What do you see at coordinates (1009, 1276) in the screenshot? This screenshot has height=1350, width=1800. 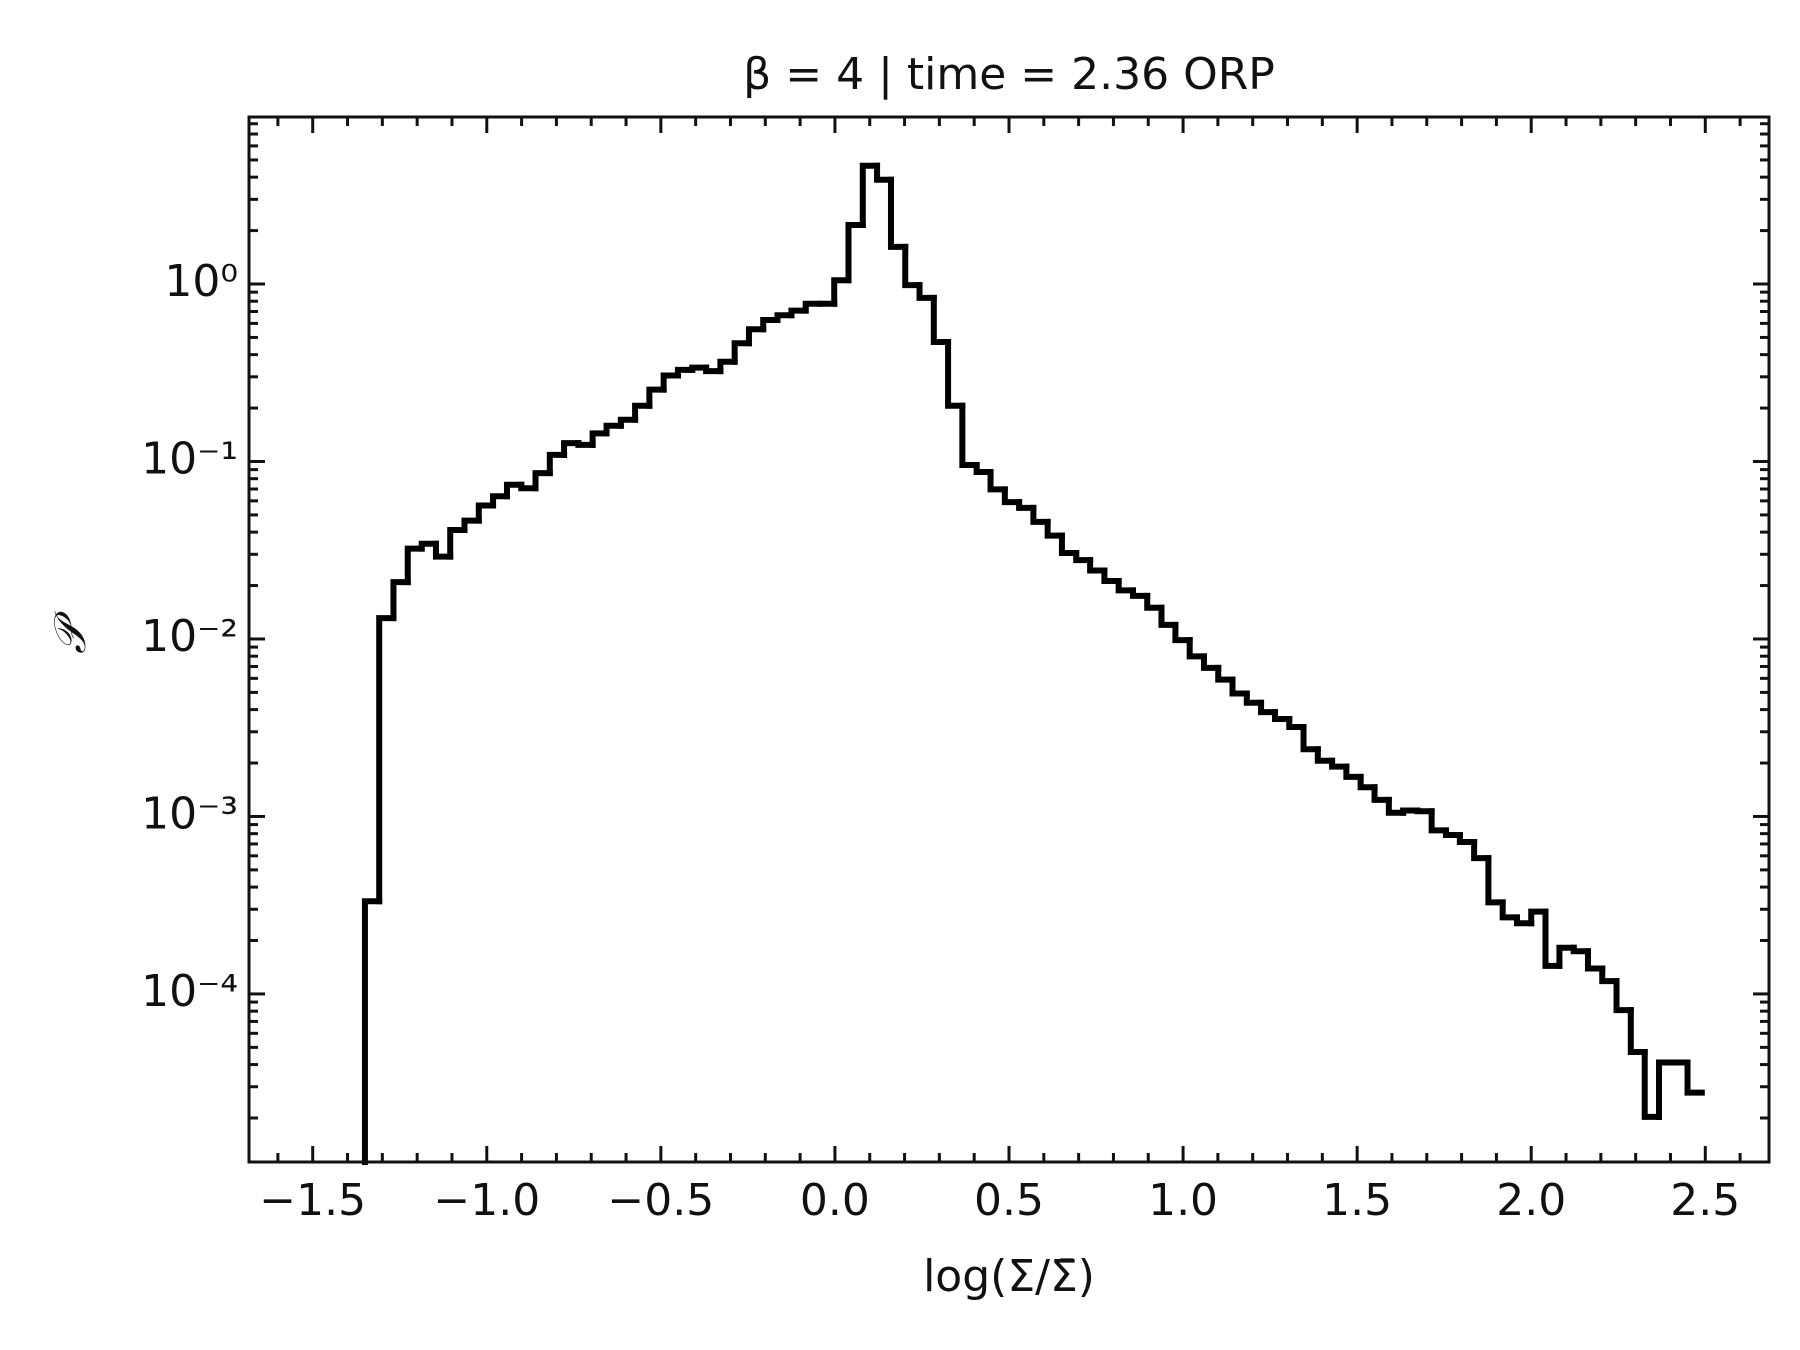 I see `x-axis-label: log(Σ/Σ̄)` at bounding box center [1009, 1276].